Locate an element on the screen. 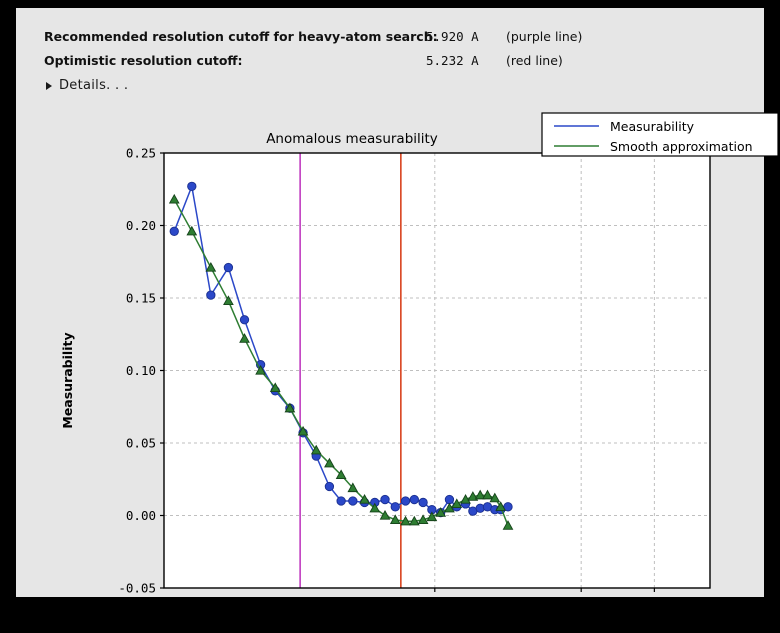 The width and height of the screenshot is (780, 633). summary-note: (red line) is located at coordinates (534, 60).